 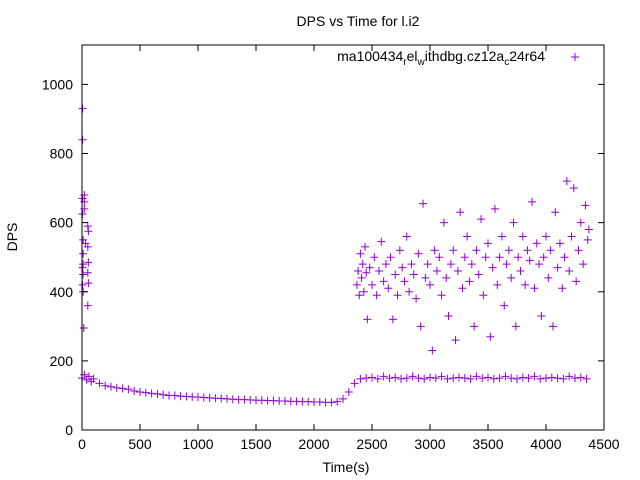 I want to click on x-tick-label: 2500, so click(x=371, y=444).